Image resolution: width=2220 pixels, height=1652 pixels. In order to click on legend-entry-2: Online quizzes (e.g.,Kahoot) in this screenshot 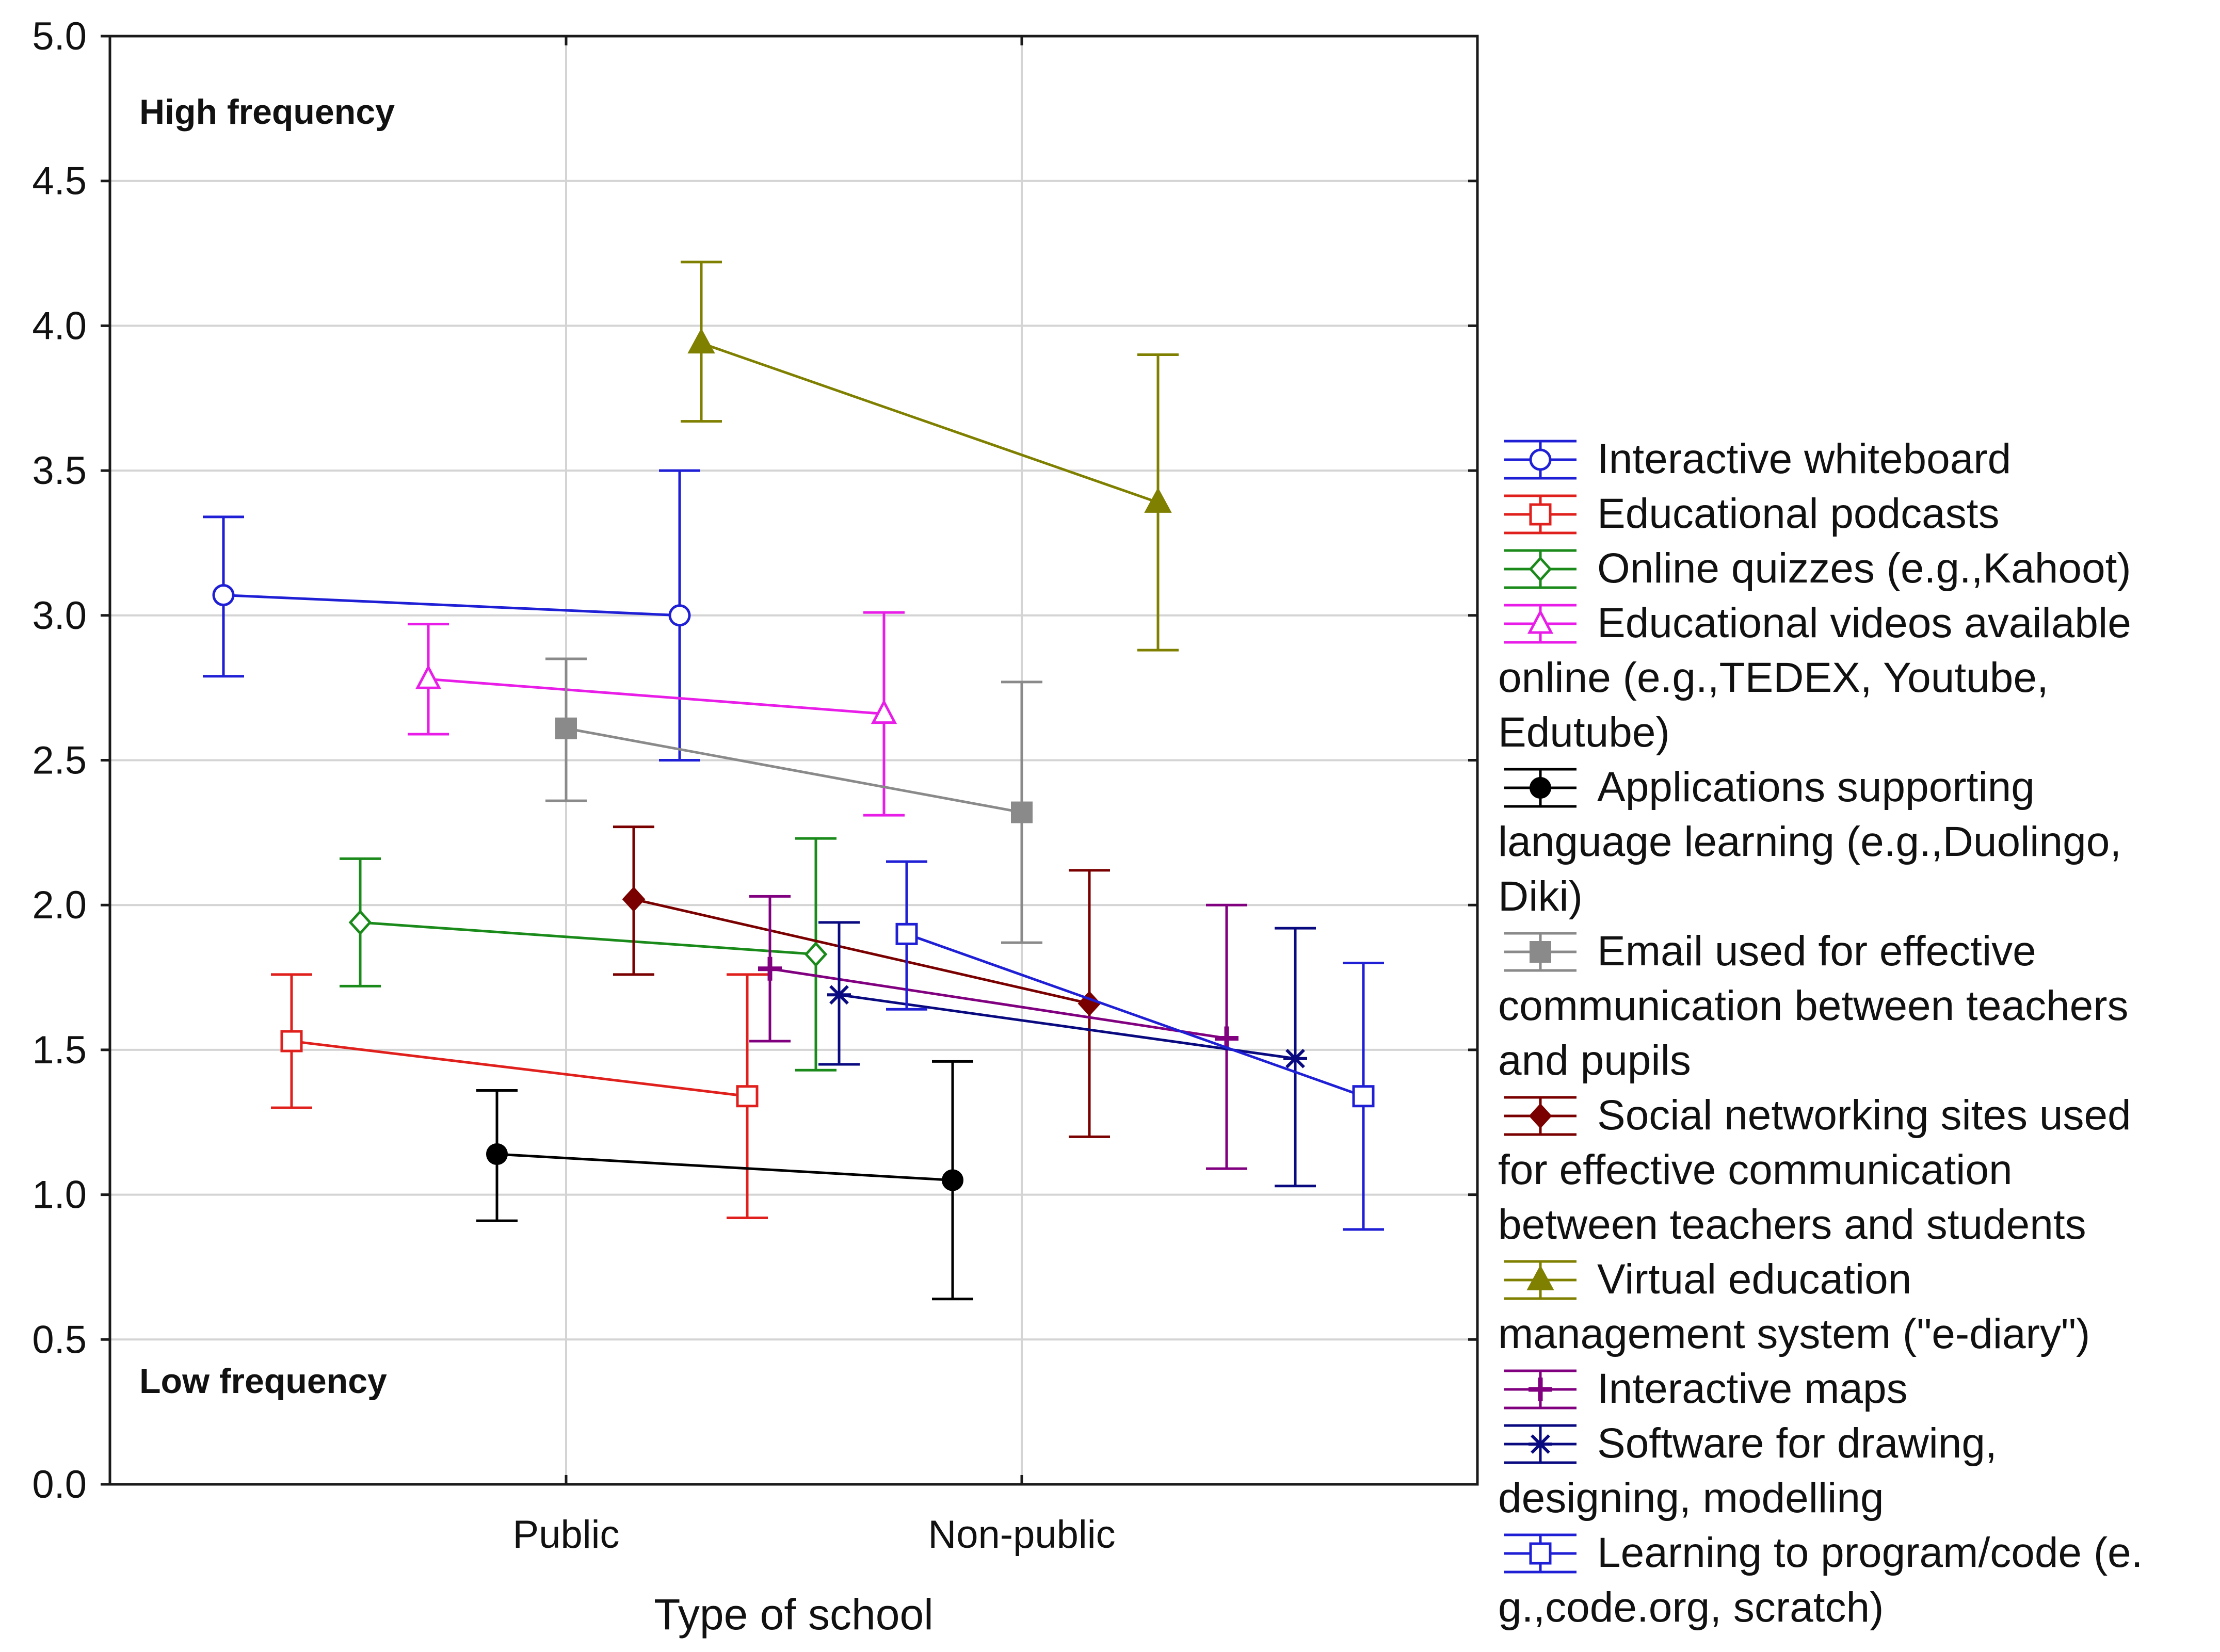, I will do `click(1818, 568)`.